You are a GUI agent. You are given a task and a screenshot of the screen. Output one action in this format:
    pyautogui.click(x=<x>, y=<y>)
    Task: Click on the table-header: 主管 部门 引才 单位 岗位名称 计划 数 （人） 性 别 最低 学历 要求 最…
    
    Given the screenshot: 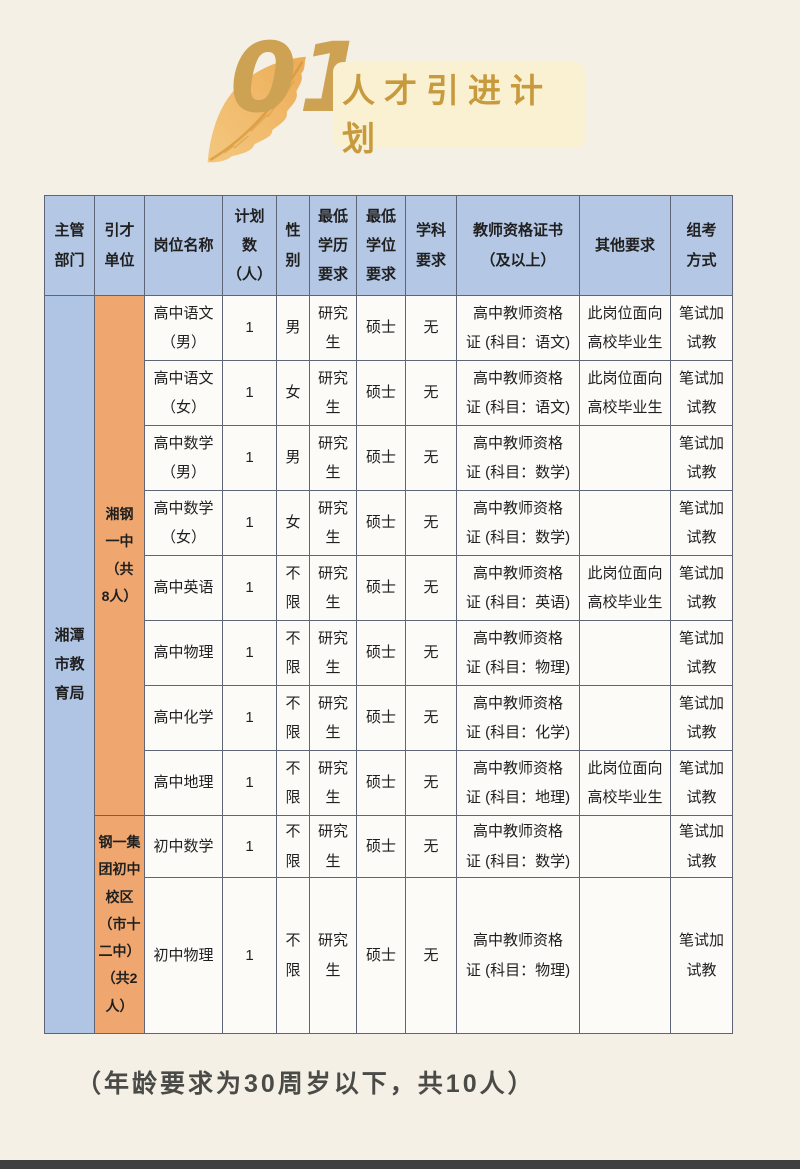 What is the action you would take?
    pyautogui.click(x=388, y=245)
    